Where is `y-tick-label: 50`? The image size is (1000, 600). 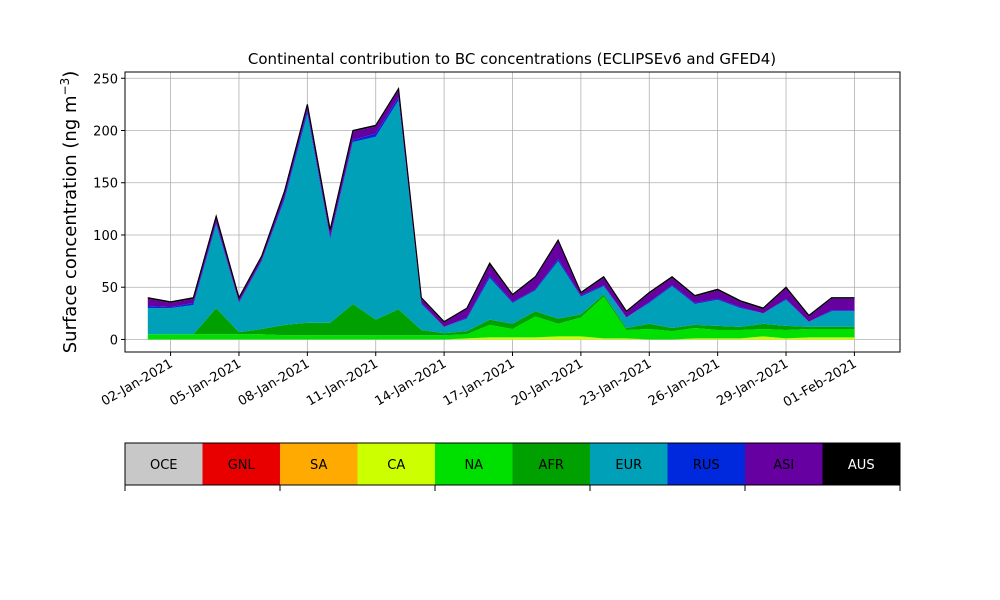 y-tick-label: 50 is located at coordinates (109, 288).